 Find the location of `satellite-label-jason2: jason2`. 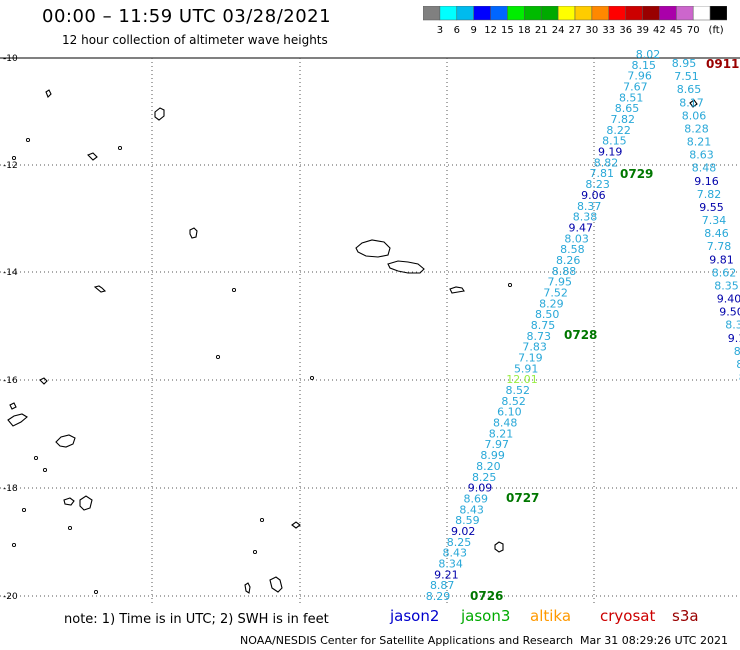

satellite-label-jason2: jason2 is located at coordinates (415, 616).